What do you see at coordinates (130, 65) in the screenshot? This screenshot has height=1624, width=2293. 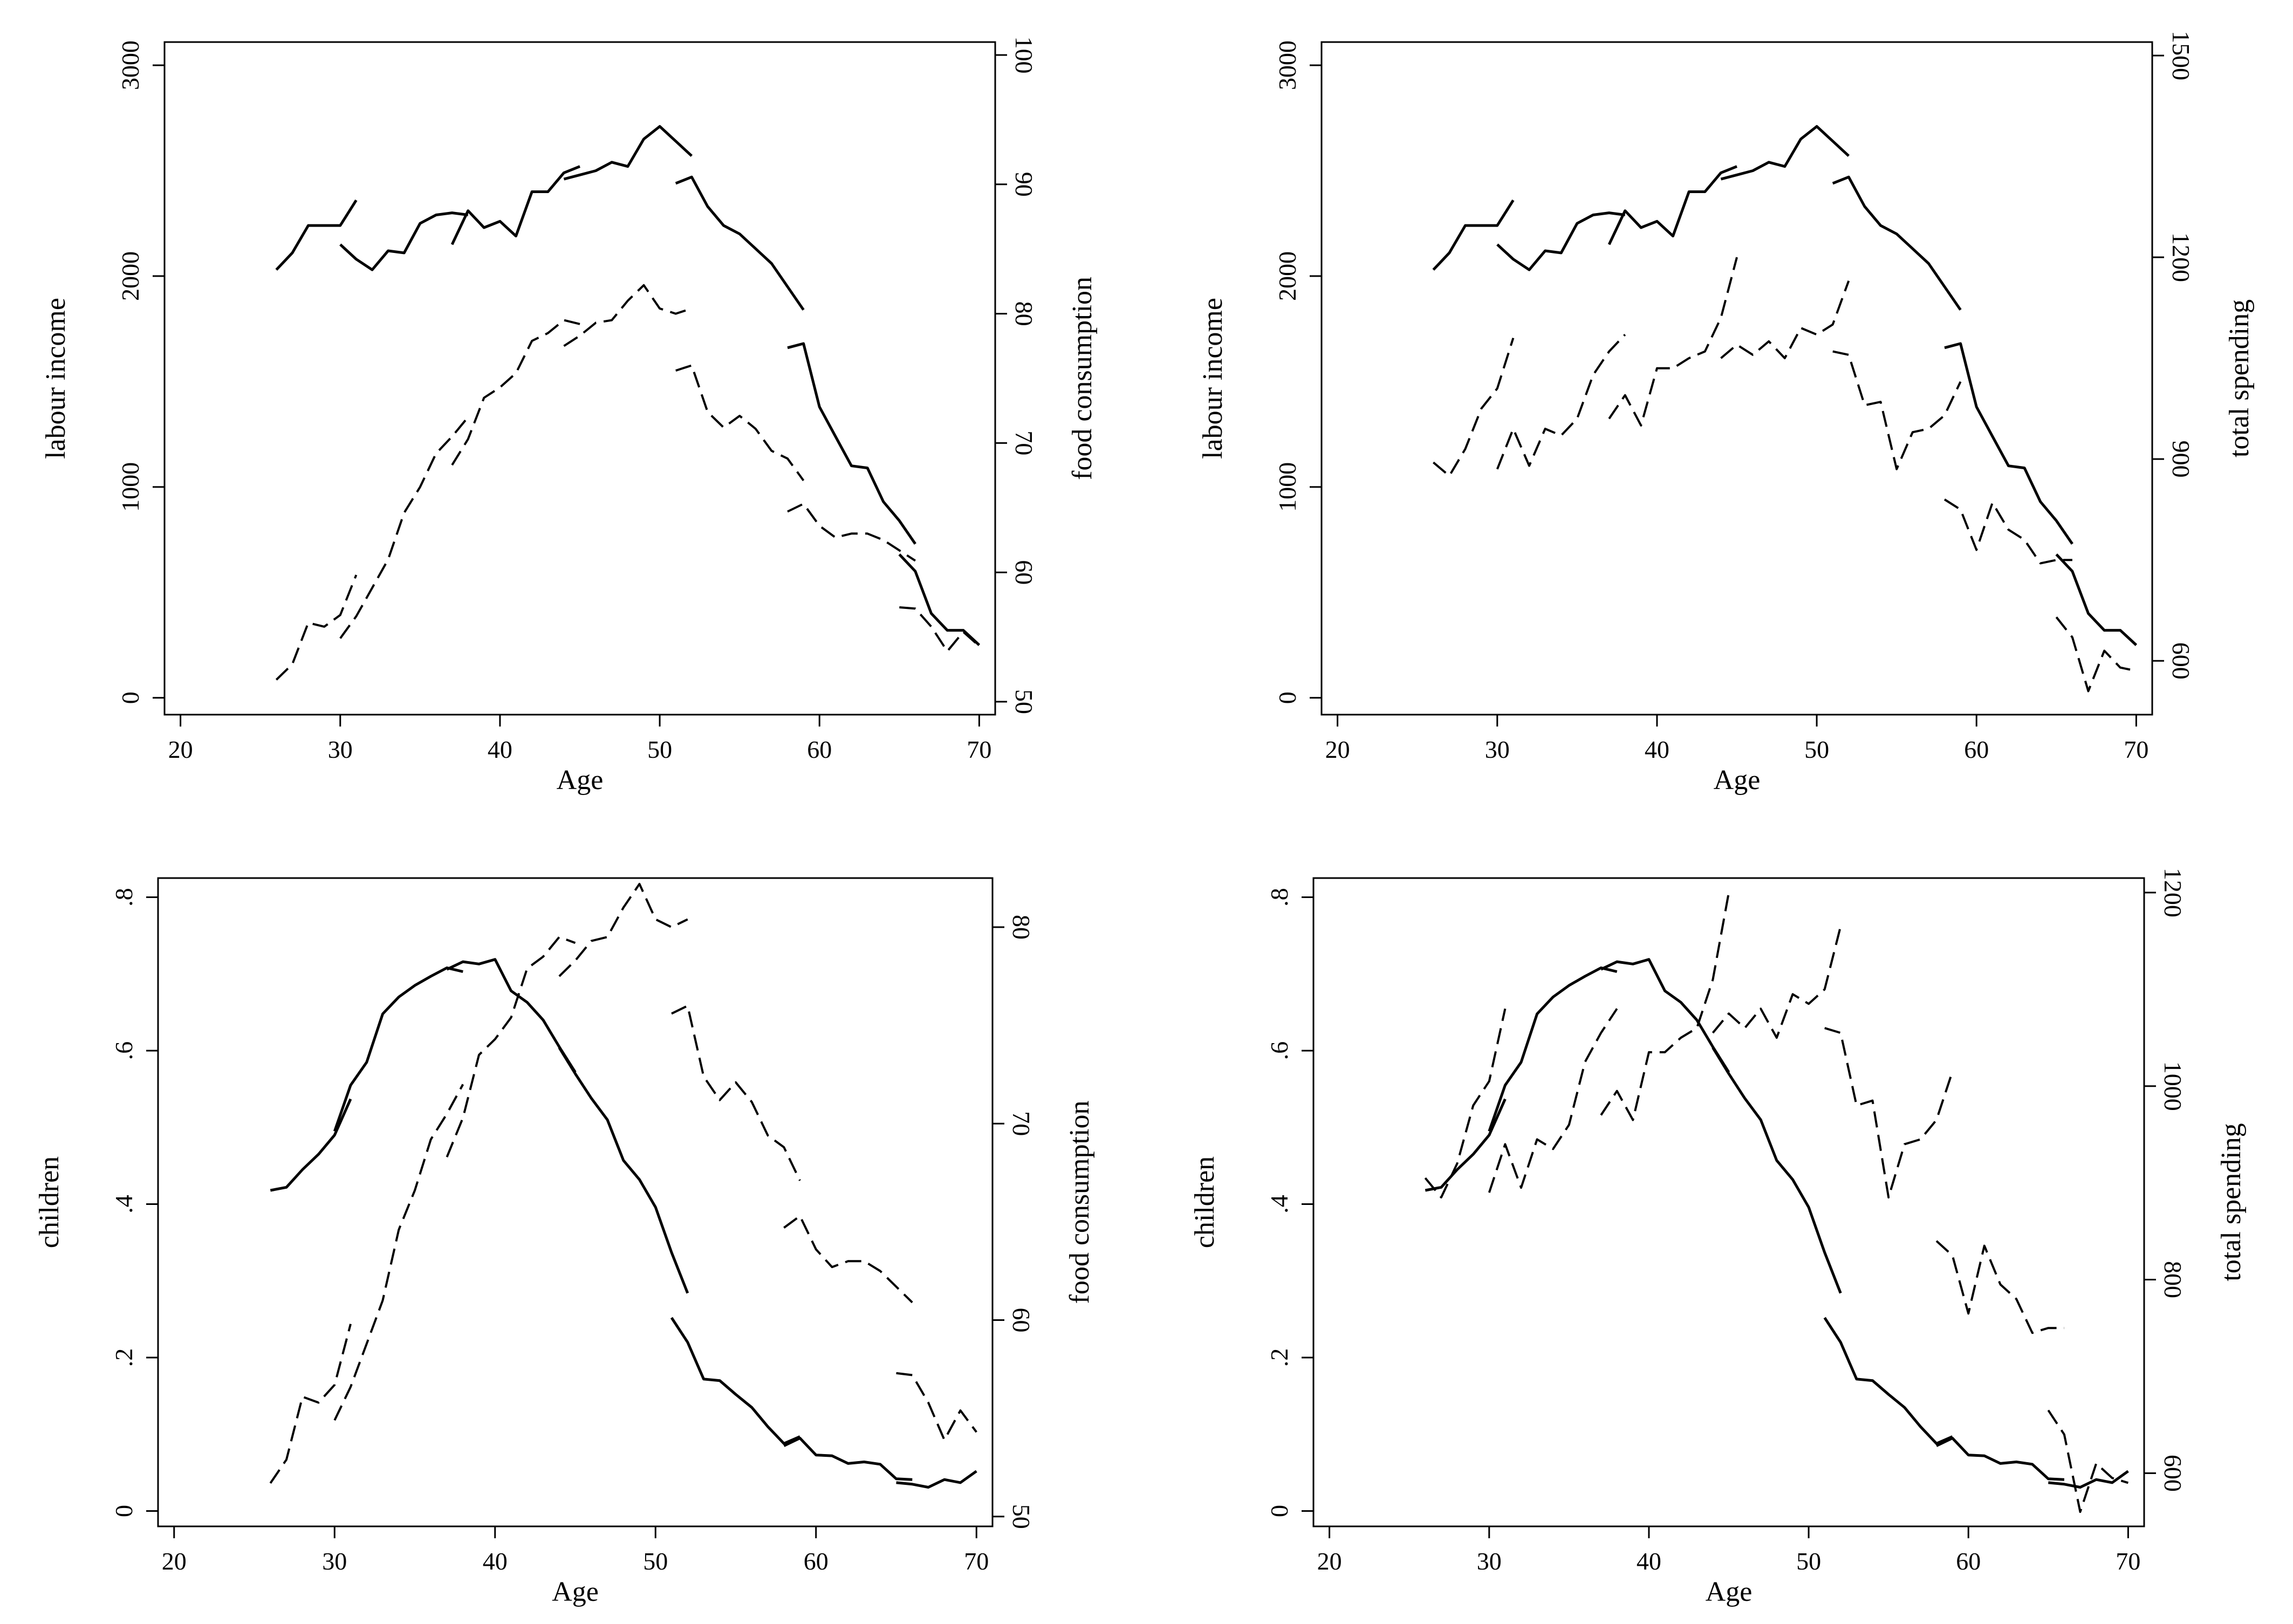 I see `y-left-tick-label: 3000` at bounding box center [130, 65].